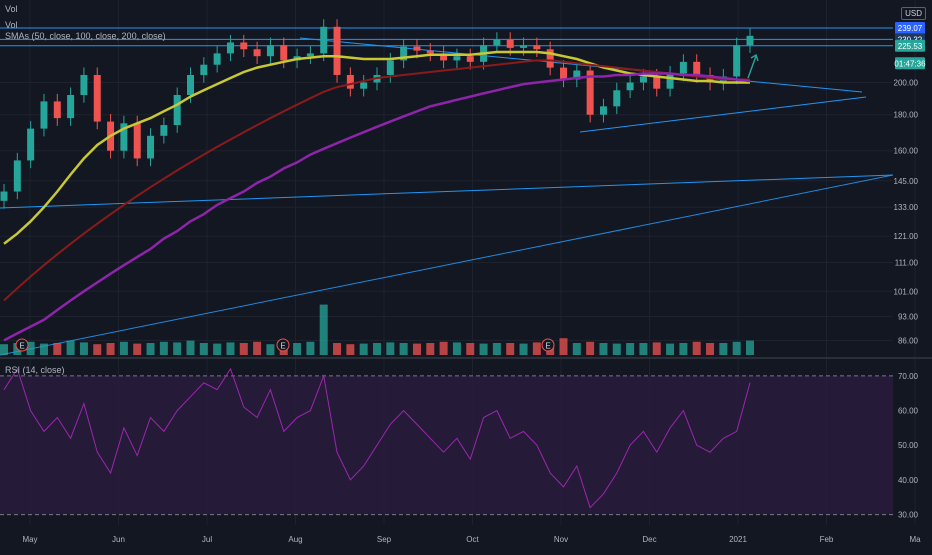  I want to click on currency-badge: USD, so click(913, 13).